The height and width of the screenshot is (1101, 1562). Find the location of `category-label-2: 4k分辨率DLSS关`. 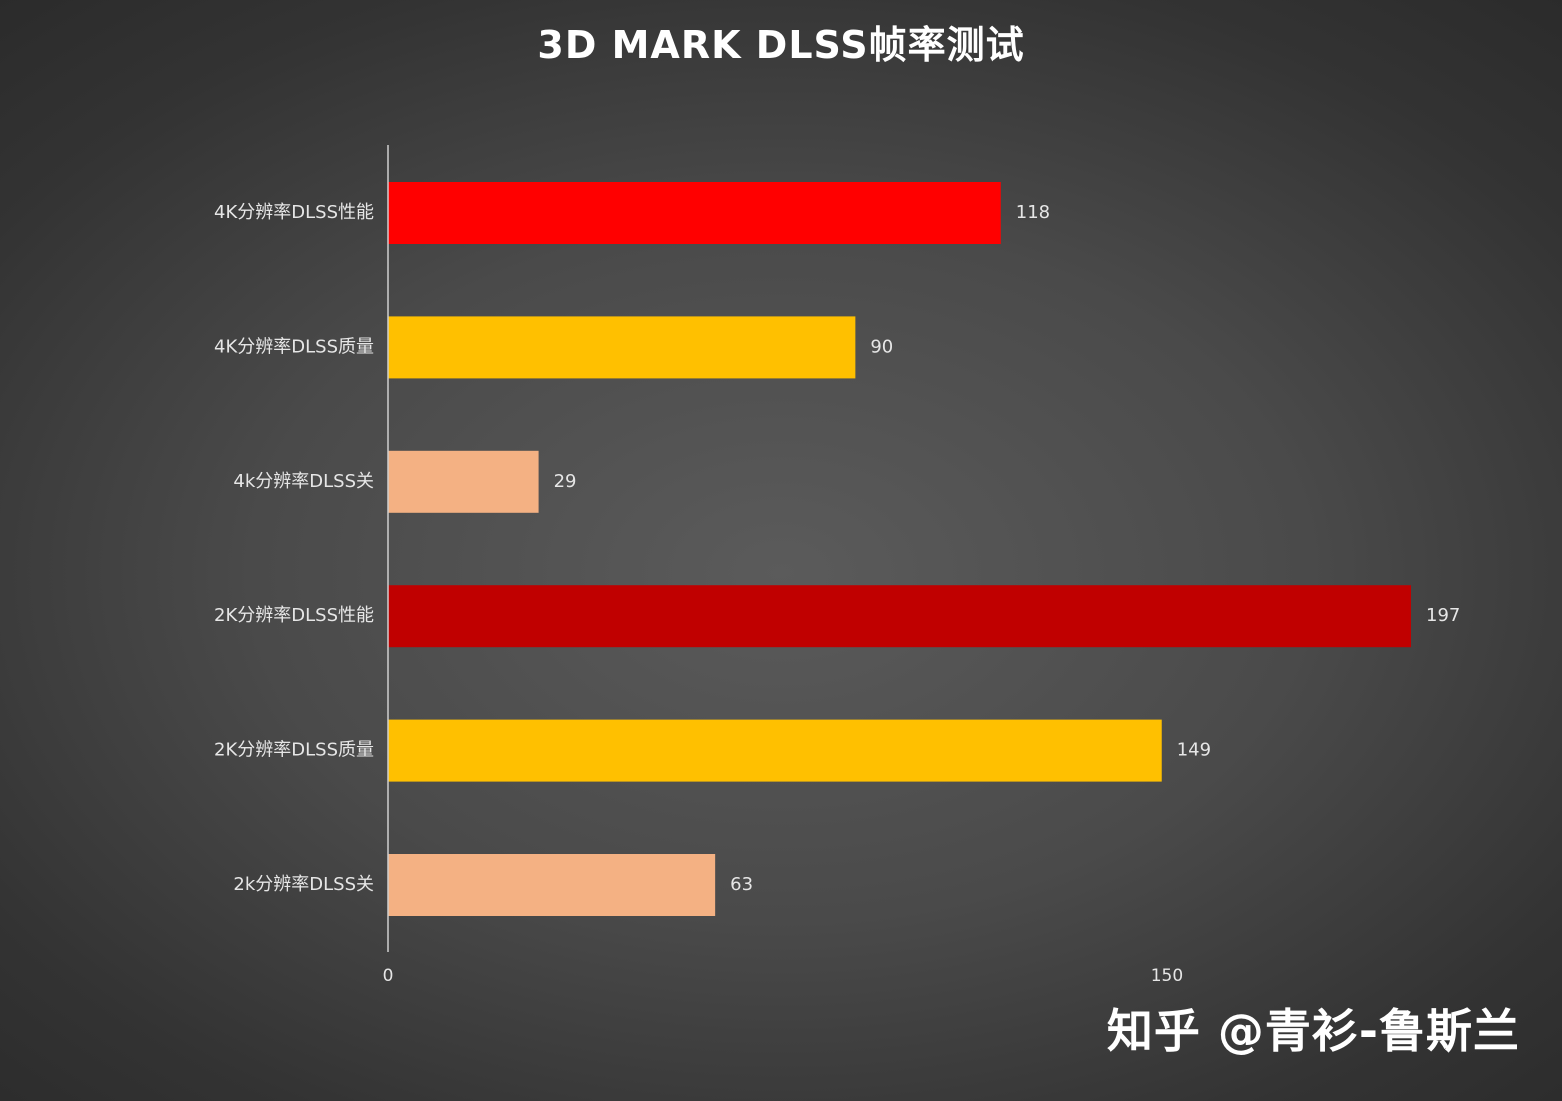

category-label-2: 4k分辨率DLSS关 is located at coordinates (303, 481).